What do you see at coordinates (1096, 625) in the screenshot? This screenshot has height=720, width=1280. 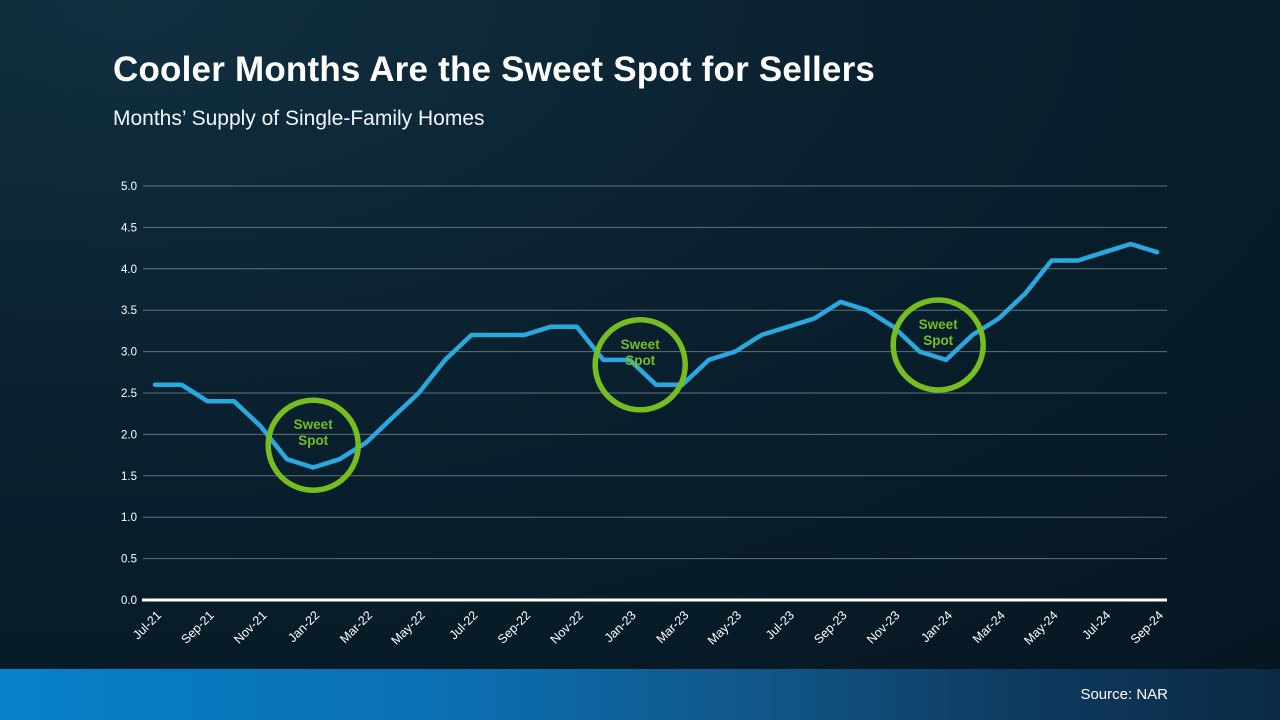 I see `x-axis-tick-label: Jul-24` at bounding box center [1096, 625].